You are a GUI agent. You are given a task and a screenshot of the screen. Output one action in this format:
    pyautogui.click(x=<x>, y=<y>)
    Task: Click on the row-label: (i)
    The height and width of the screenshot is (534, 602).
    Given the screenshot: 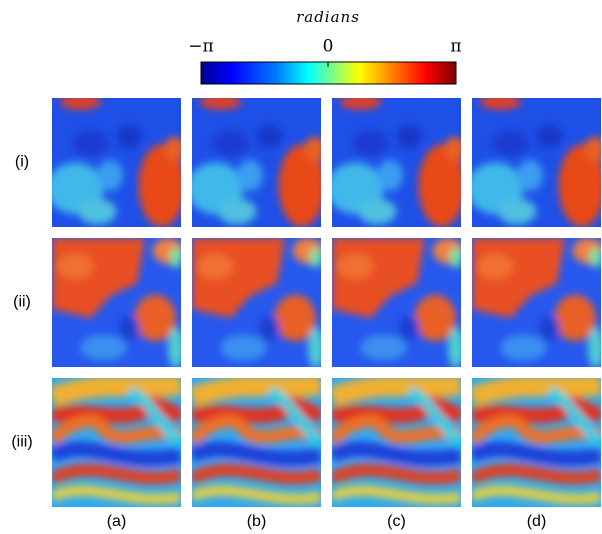 What is the action you would take?
    pyautogui.click(x=22, y=162)
    